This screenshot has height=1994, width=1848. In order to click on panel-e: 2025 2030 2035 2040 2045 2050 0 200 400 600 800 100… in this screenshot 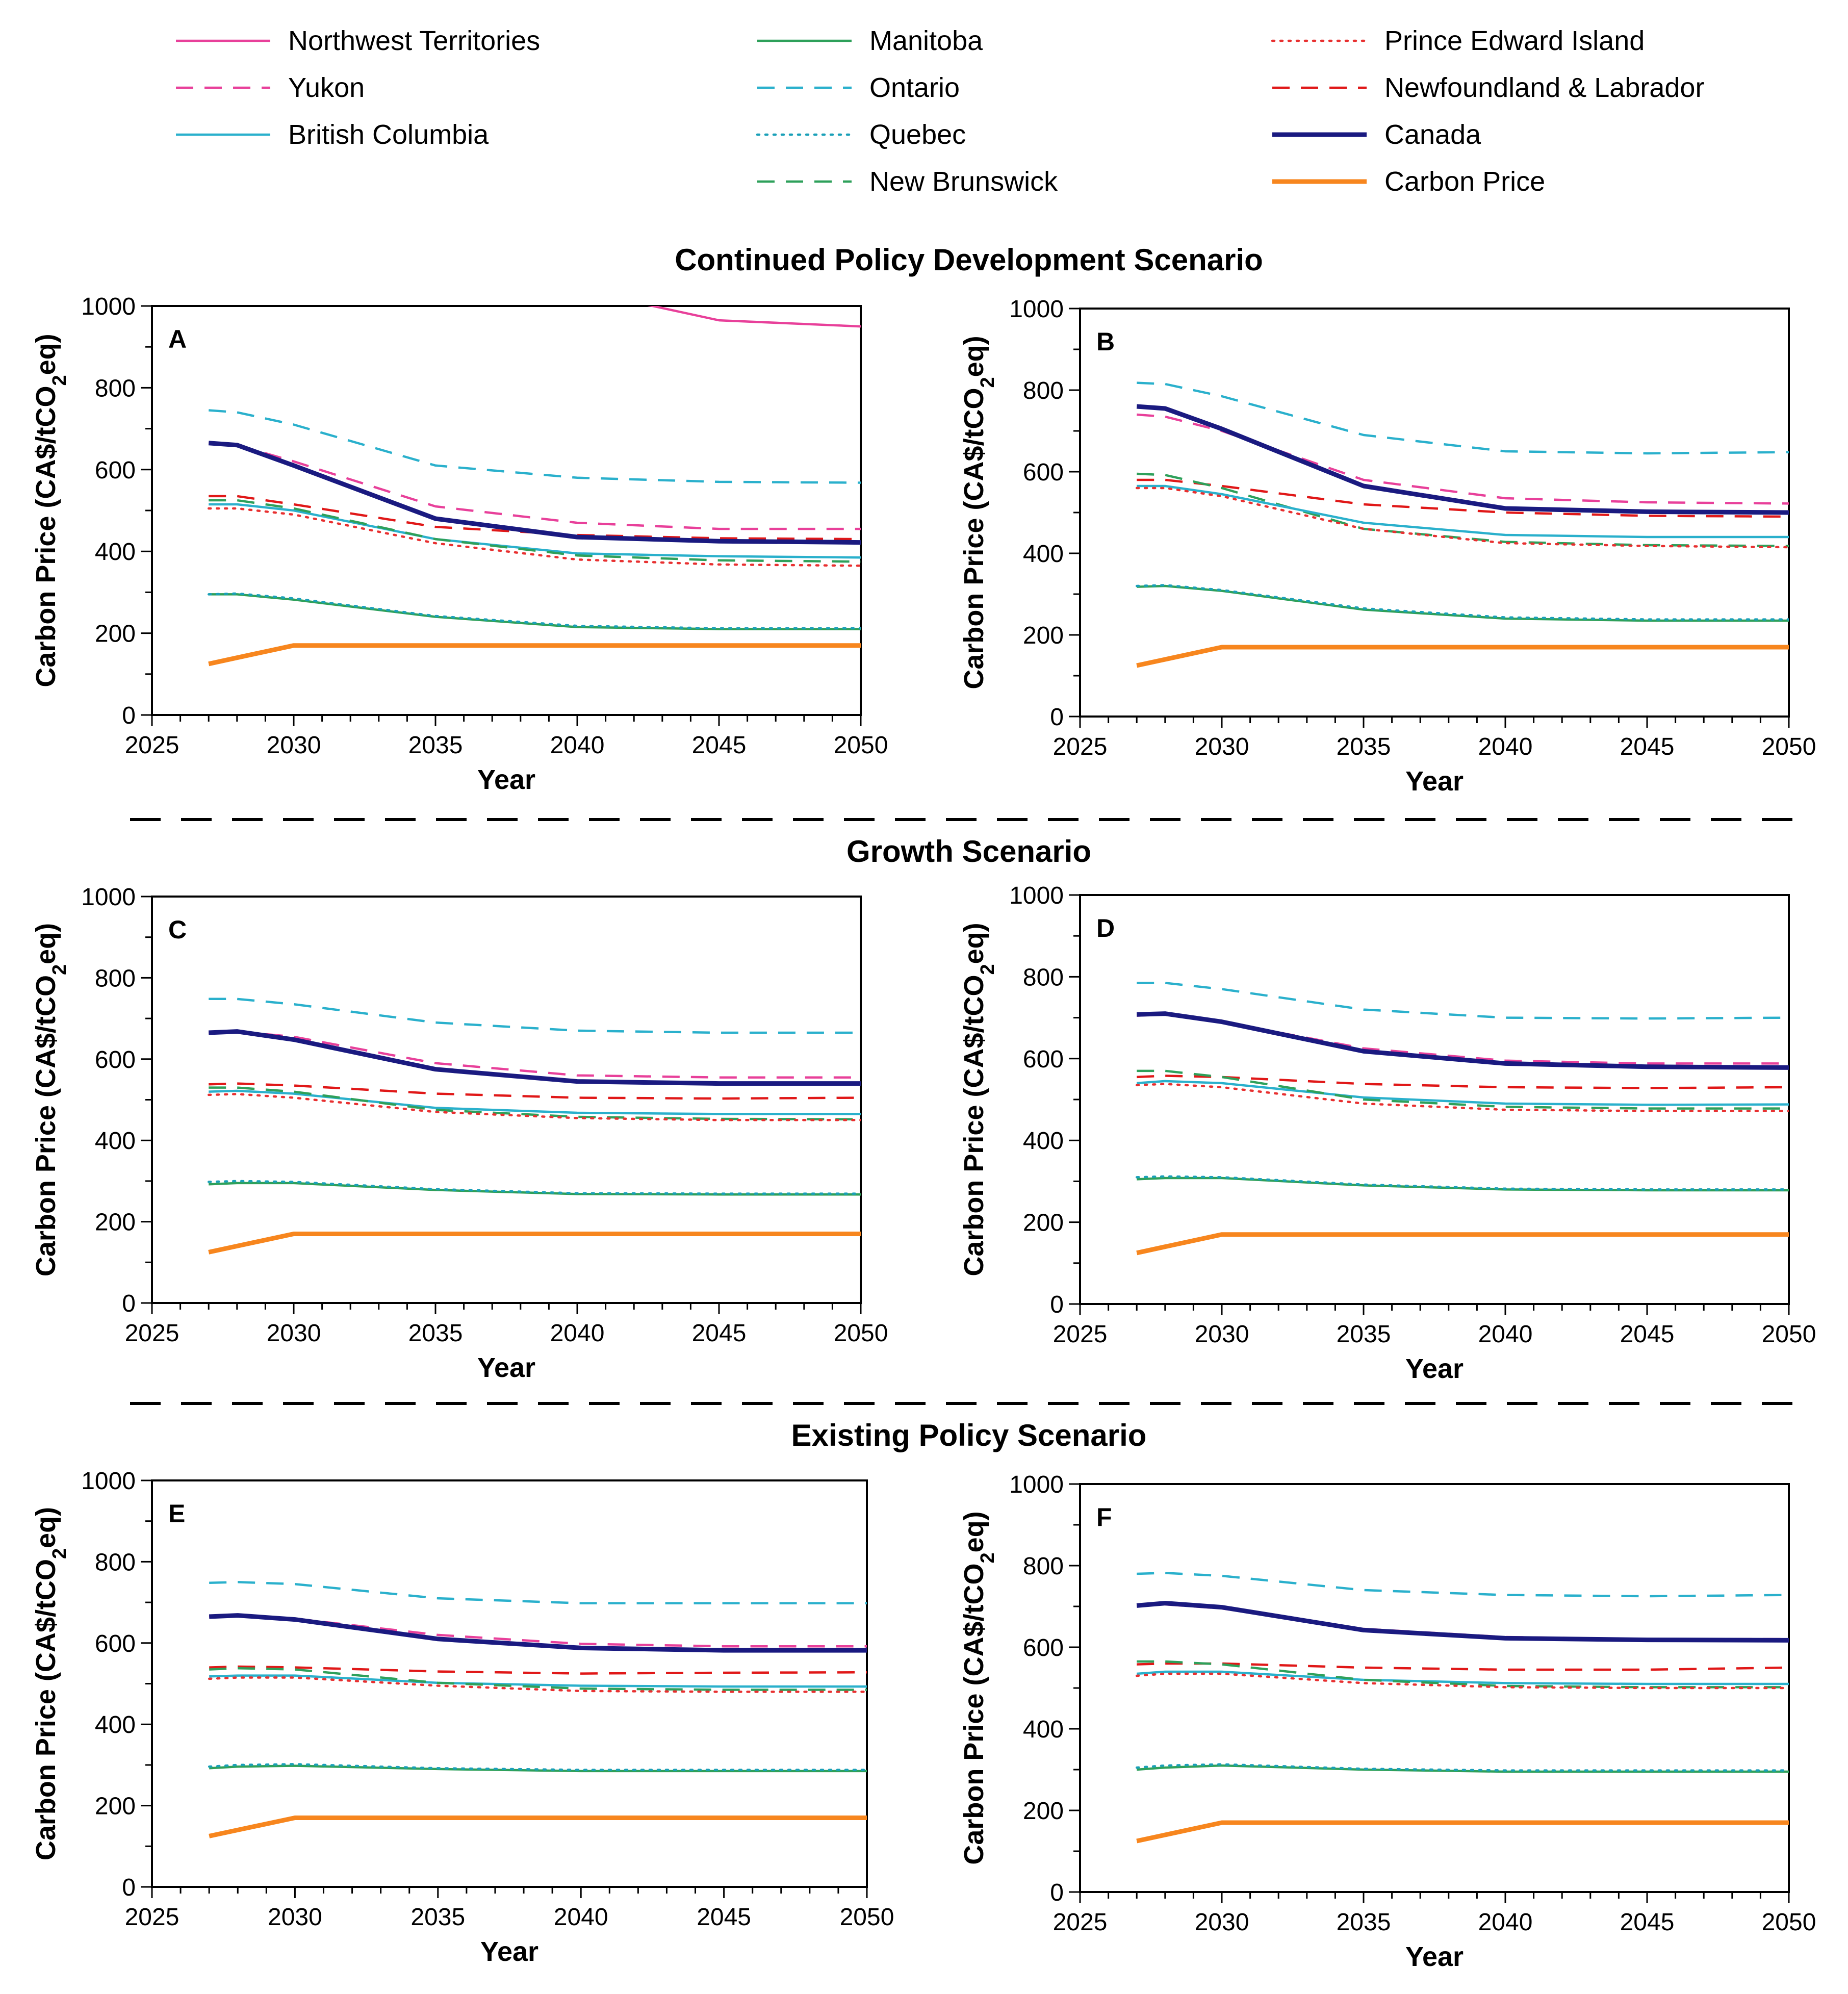, I will do `click(463, 1717)`.